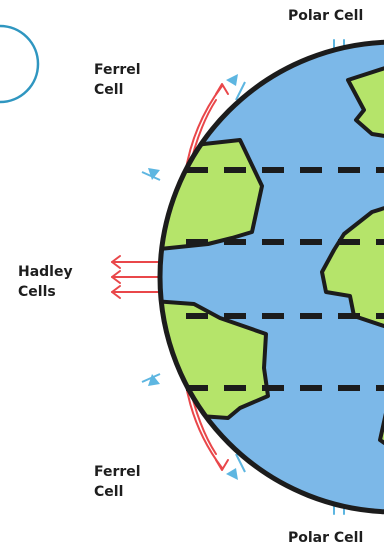  What do you see at coordinates (20, 64) in the screenshot?
I see `partial-circle-decoration` at bounding box center [20, 64].